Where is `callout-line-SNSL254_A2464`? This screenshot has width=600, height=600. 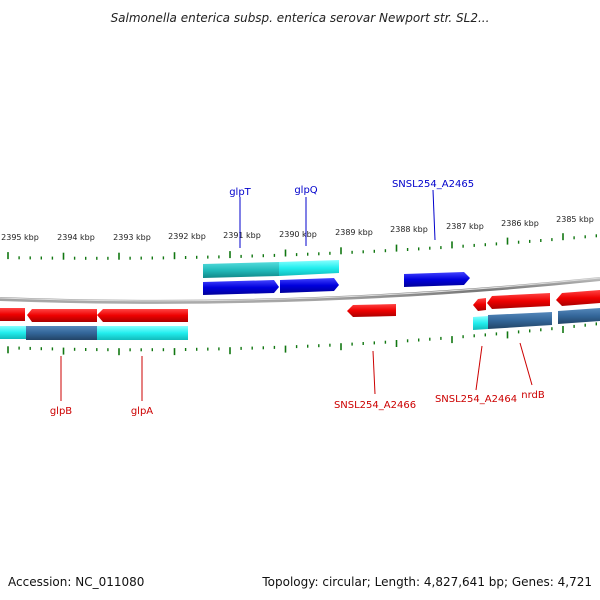 callout-line-SNSL254_A2464 is located at coordinates (479, 368).